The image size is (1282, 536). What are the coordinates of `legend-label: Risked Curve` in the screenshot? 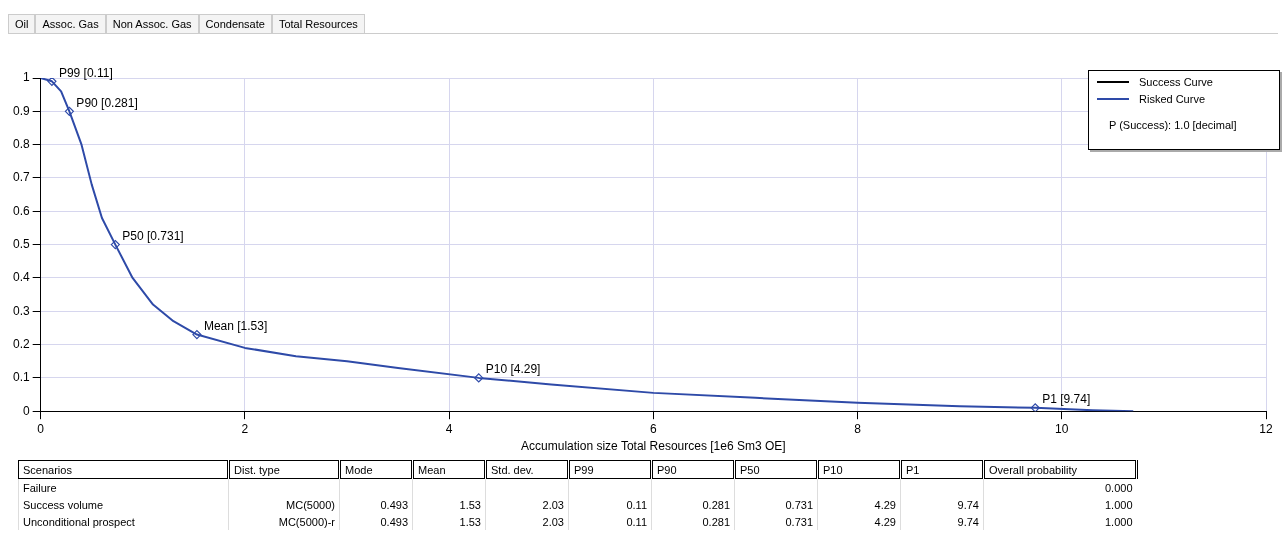 It's located at (1172, 99).